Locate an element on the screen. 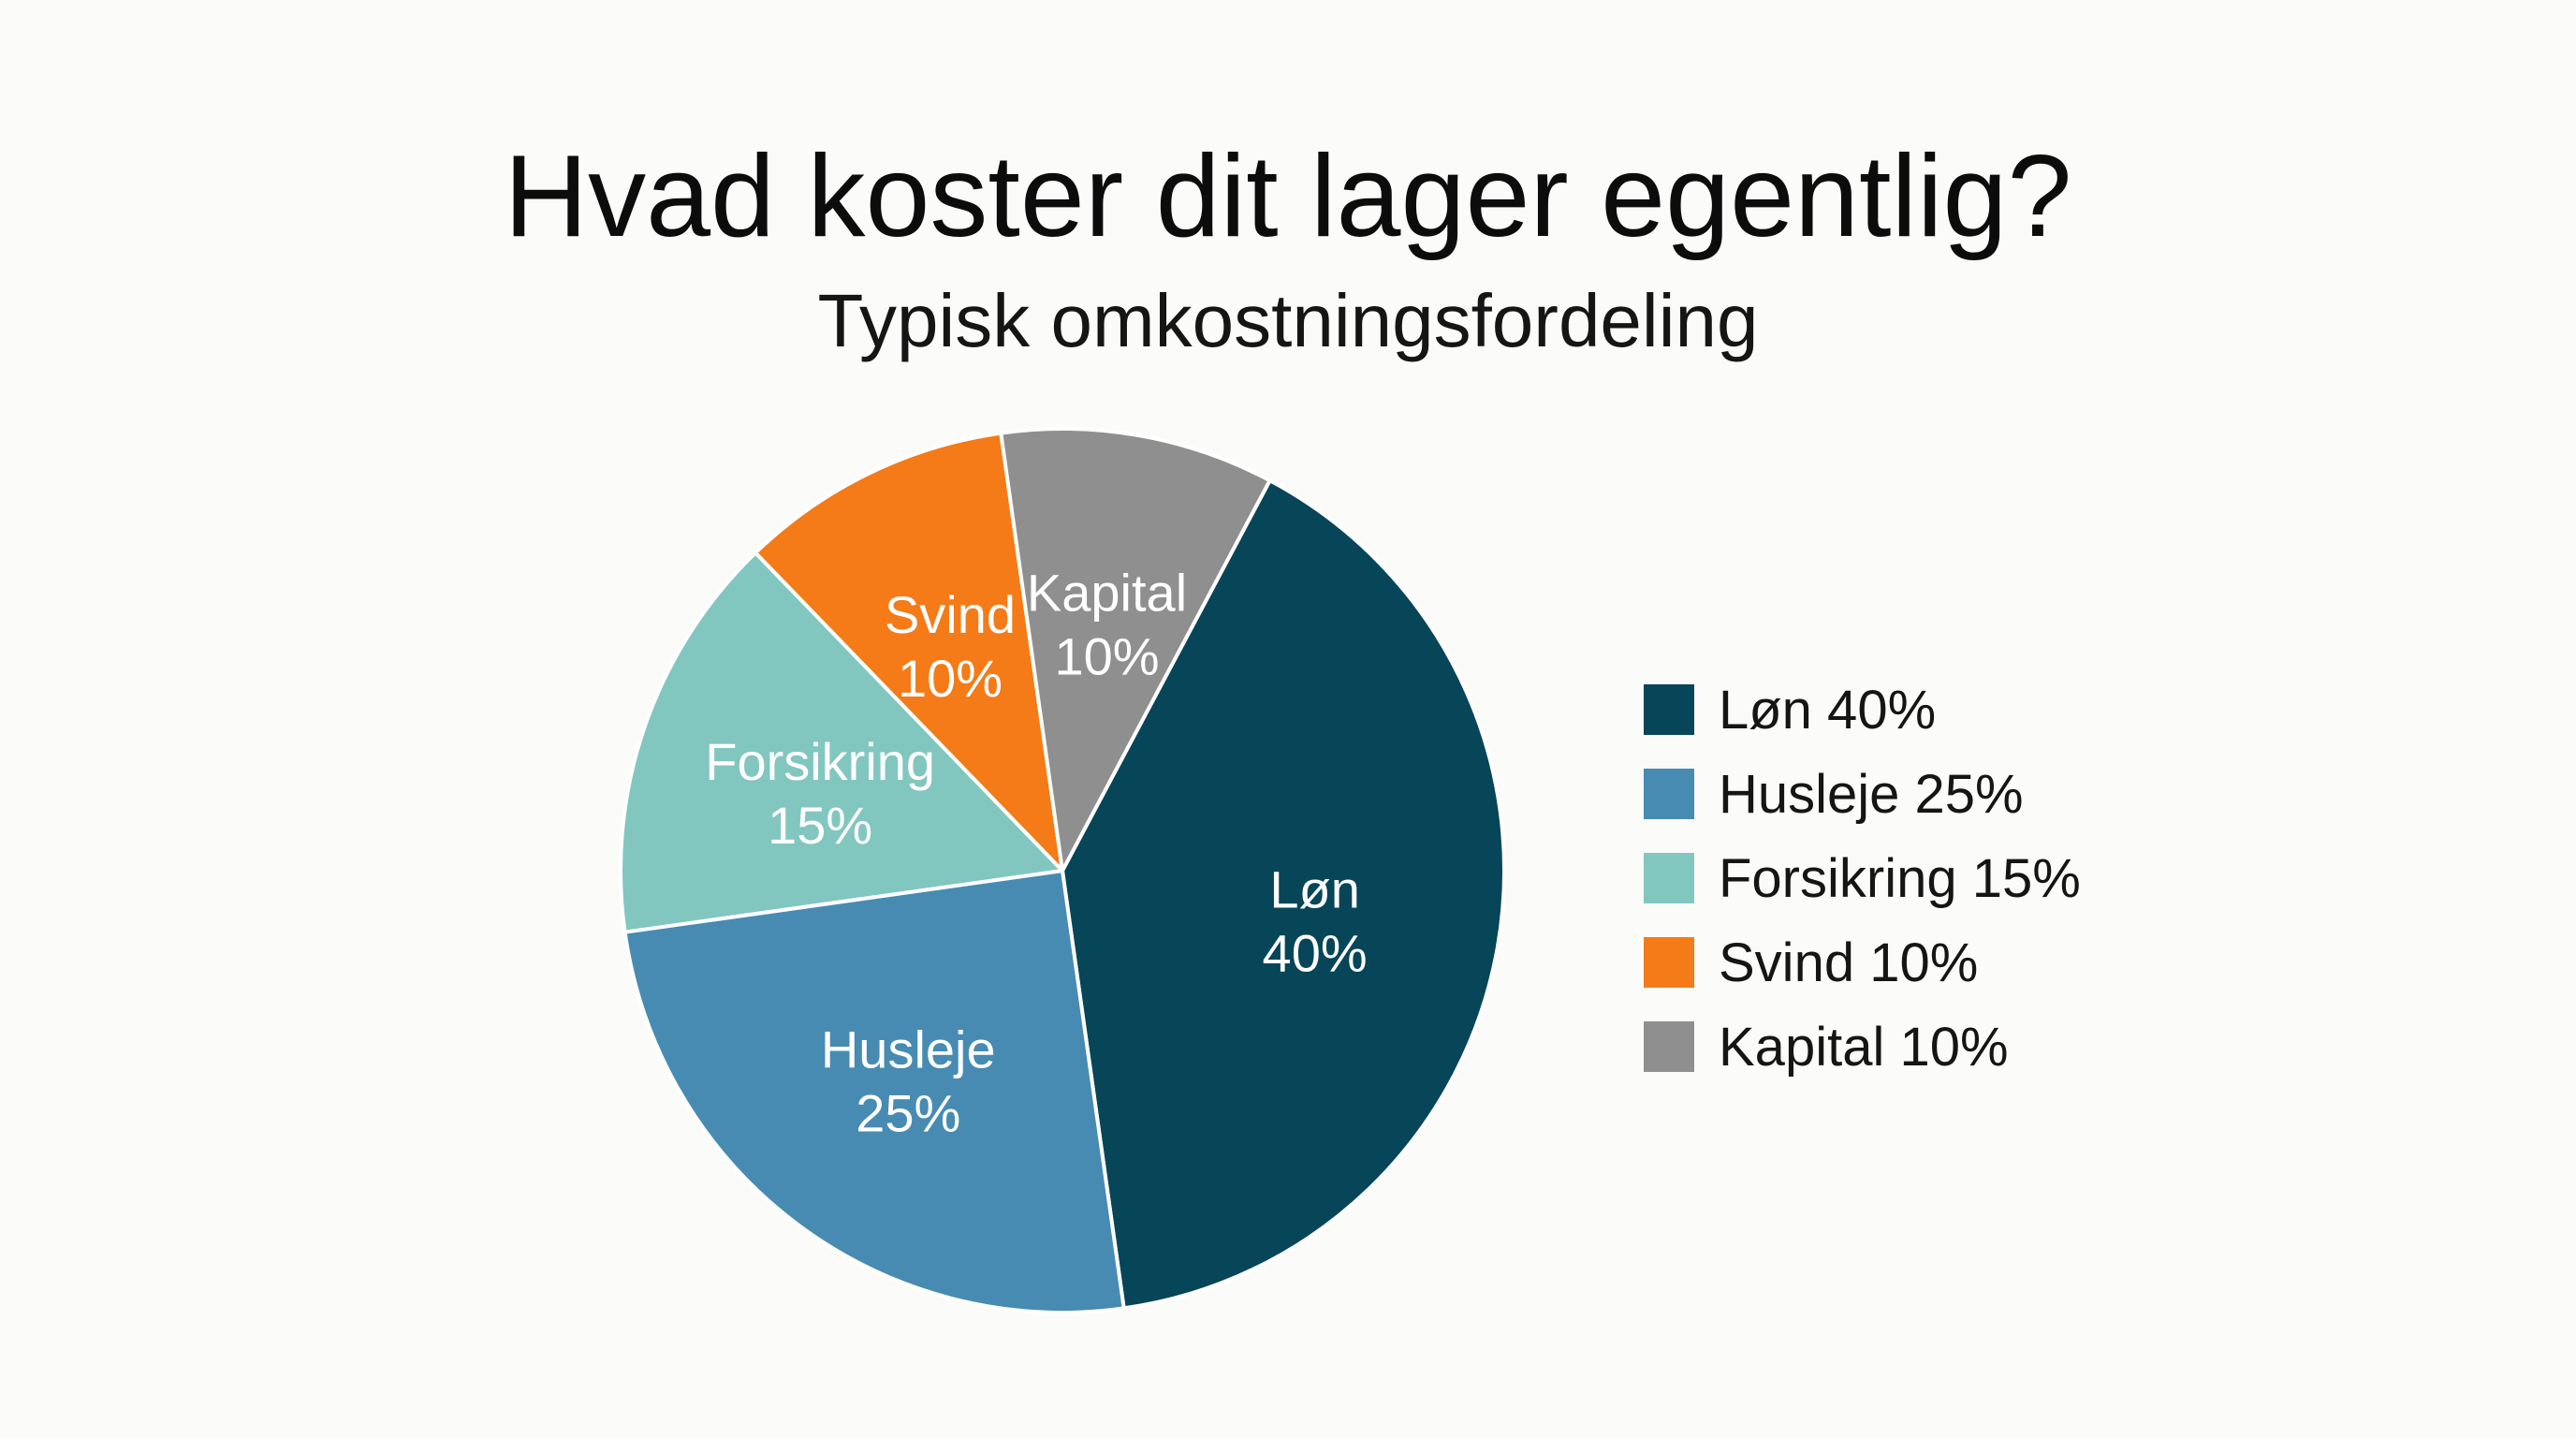 This screenshot has width=2576, height=1438. slice-label-kapital: Kapital is located at coordinates (1107, 592).